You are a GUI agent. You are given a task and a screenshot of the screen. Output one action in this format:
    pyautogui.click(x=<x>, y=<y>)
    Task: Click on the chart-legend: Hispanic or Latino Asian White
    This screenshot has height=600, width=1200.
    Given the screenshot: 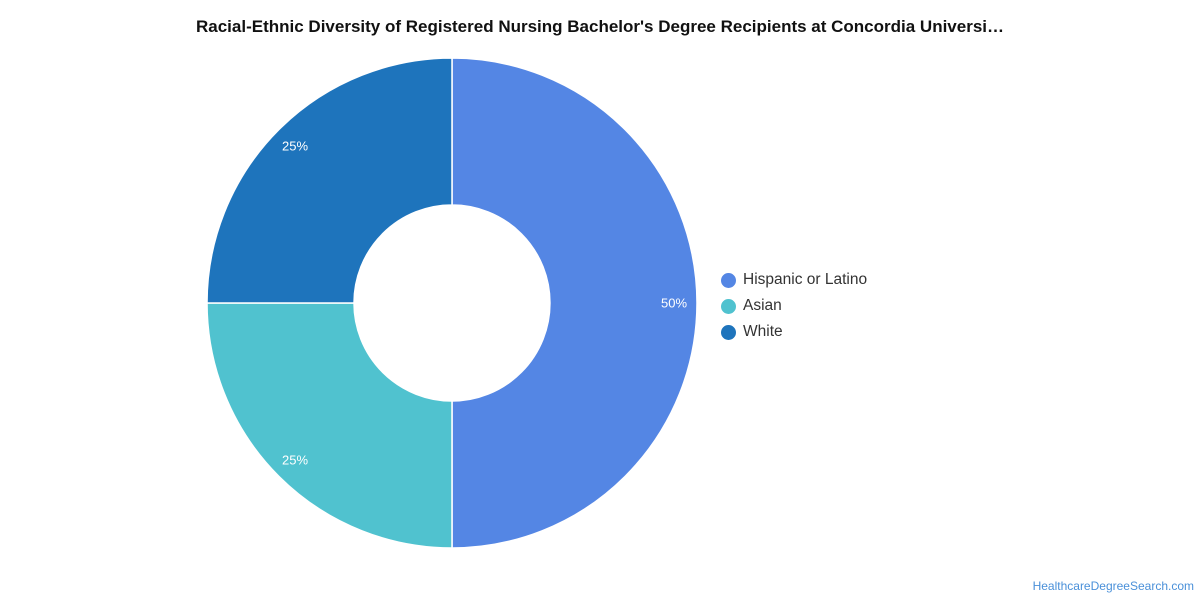 What is the action you would take?
    pyautogui.click(x=794, y=306)
    